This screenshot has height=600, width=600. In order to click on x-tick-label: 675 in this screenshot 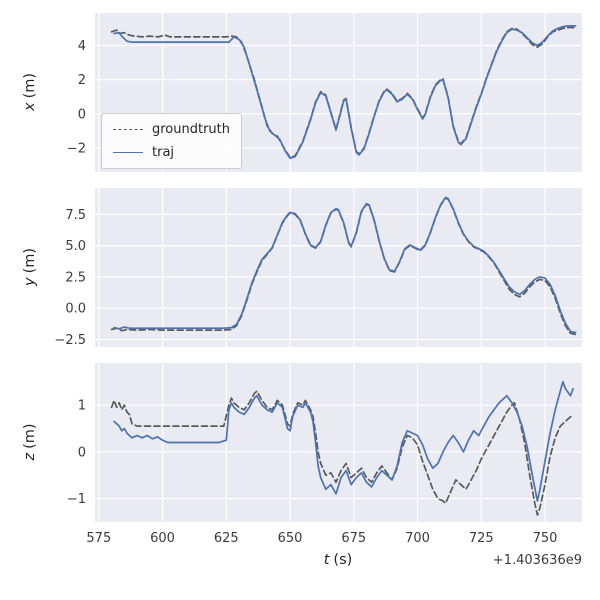, I will do `click(353, 538)`.